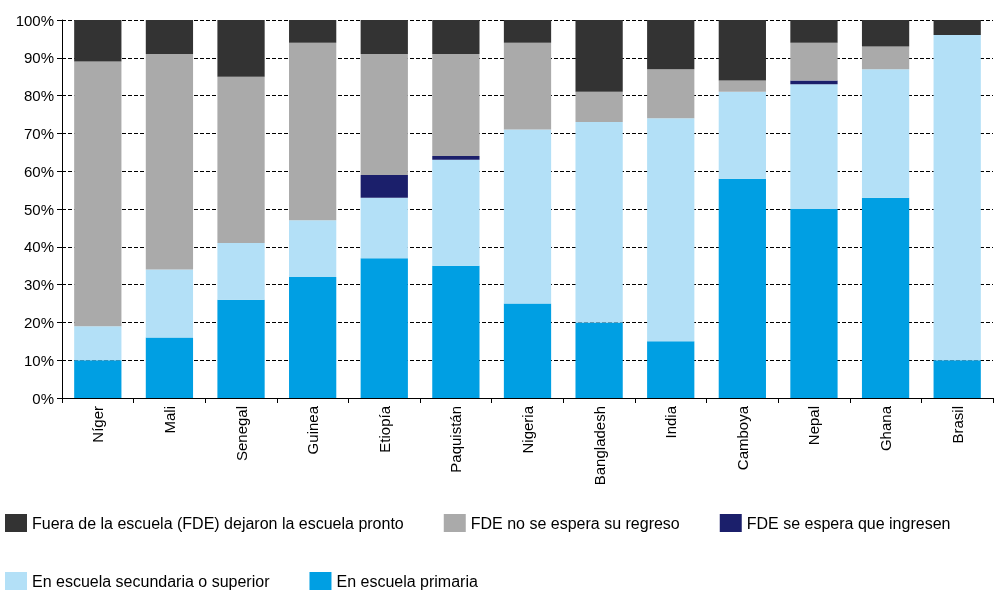 The height and width of the screenshot is (595, 1007). Describe the element at coordinates (38, 133) in the screenshot. I see `y-tick-label: 70%` at that location.